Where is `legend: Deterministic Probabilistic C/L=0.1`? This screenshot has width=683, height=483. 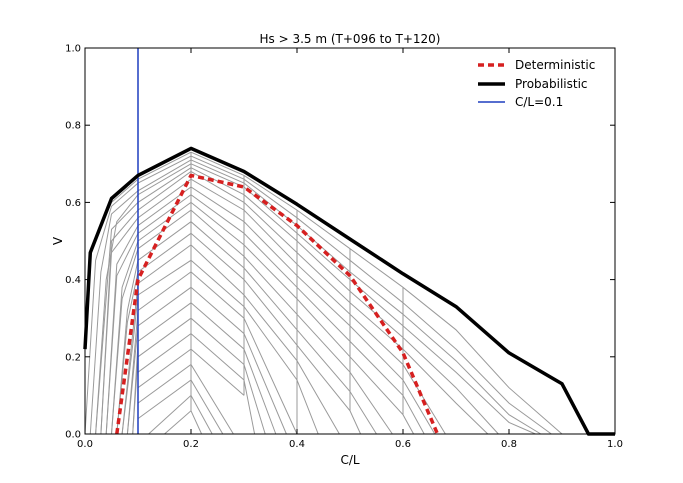 legend: Deterministic Probabilistic C/L=0.1 is located at coordinates (536, 83).